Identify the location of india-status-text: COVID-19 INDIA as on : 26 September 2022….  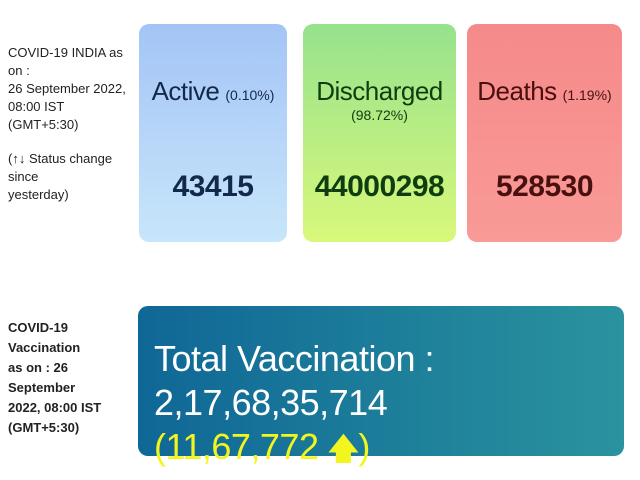
(67, 123).